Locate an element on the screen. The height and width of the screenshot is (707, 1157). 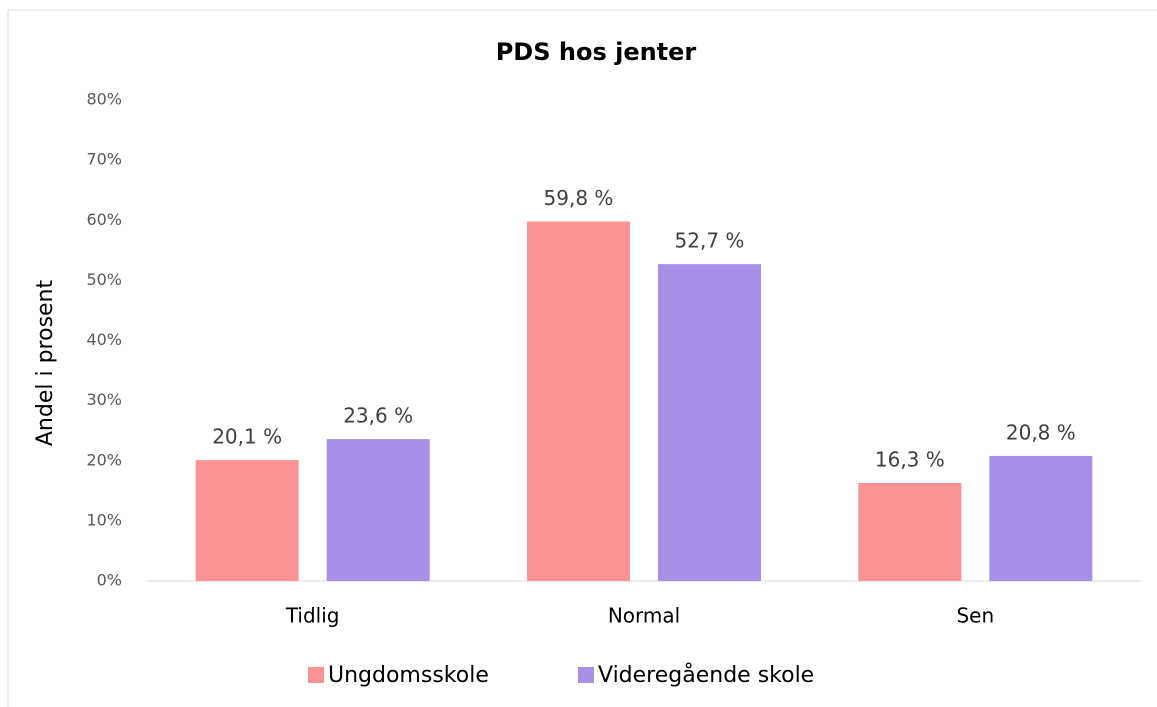
x-tick-label: Tidlig is located at coordinates (312, 616).